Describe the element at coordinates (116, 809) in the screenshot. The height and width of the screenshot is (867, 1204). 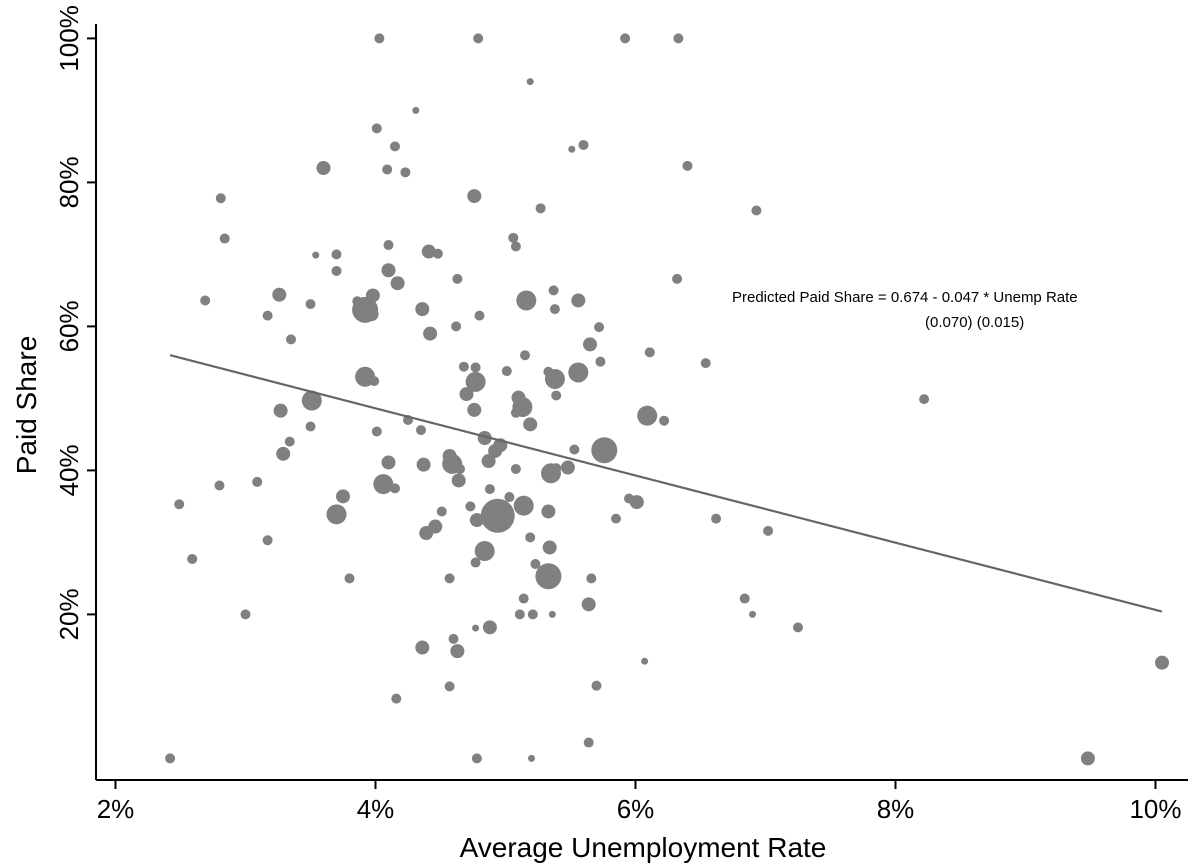
I see `x-tick-label: 2%` at that location.